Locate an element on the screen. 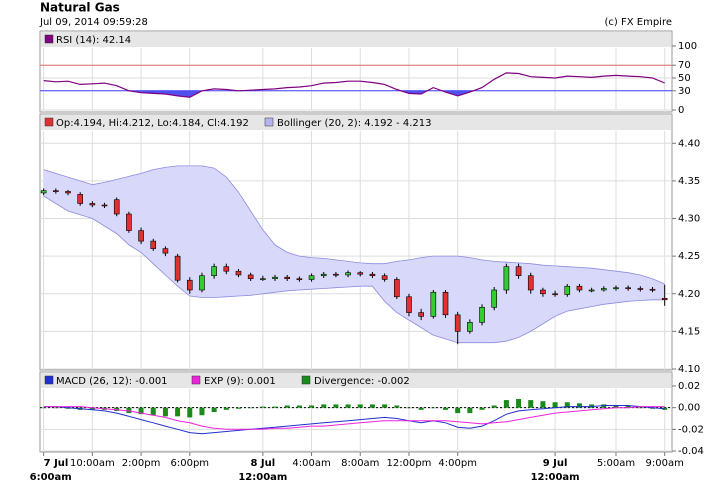  plot-area is located at coordinates (356, 420).